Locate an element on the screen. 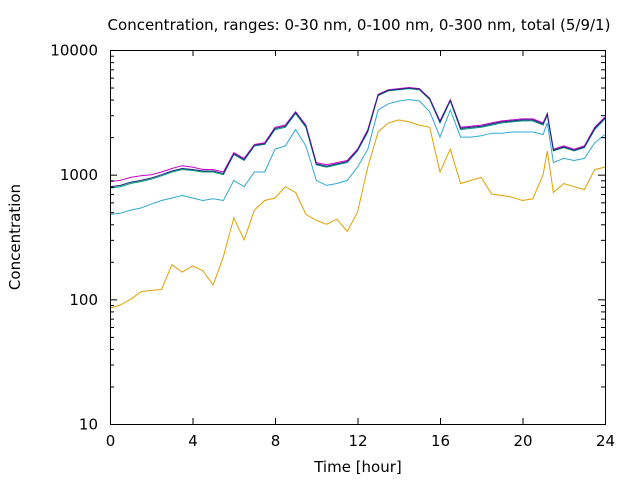  x-tick-label: 4 is located at coordinates (193, 441).